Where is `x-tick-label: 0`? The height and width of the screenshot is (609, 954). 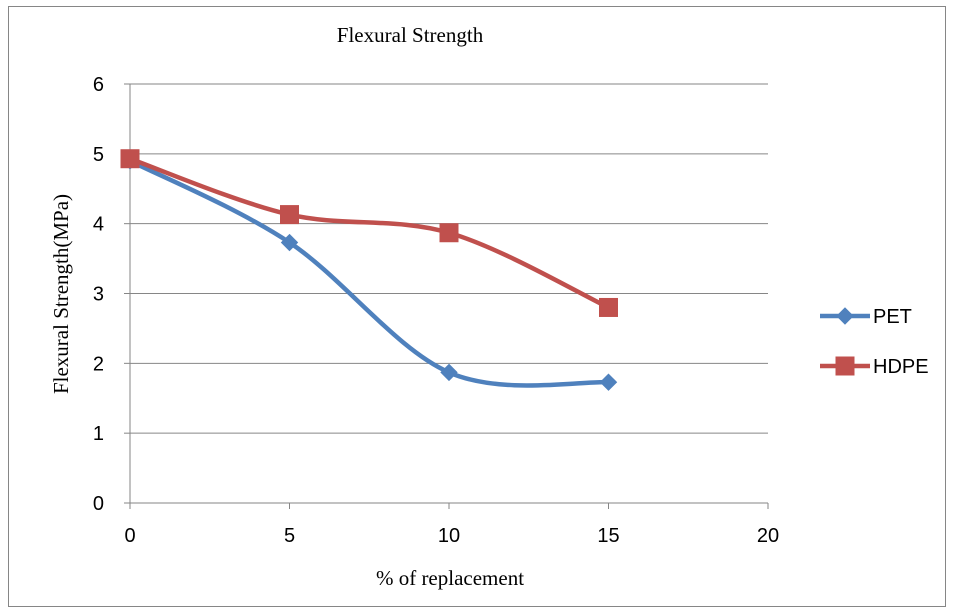 x-tick-label: 0 is located at coordinates (129, 536).